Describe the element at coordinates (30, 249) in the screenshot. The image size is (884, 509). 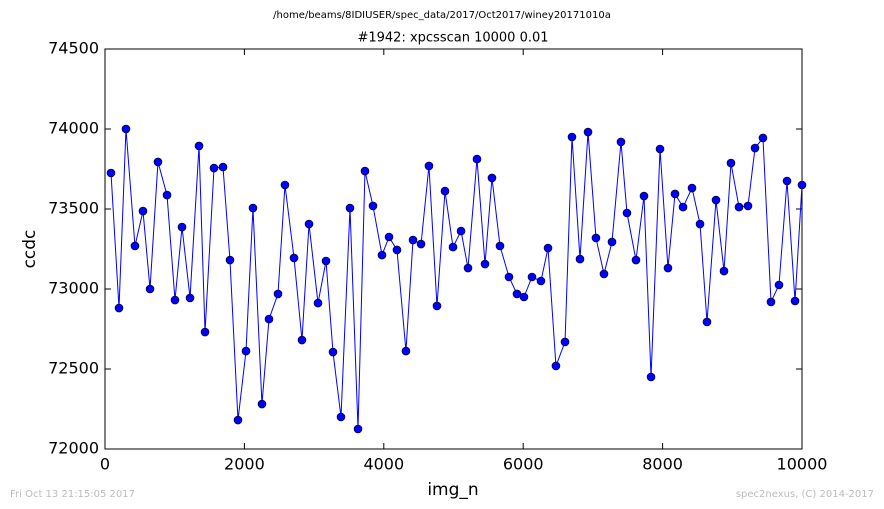
I see `y-axis-label: ccdc` at that location.